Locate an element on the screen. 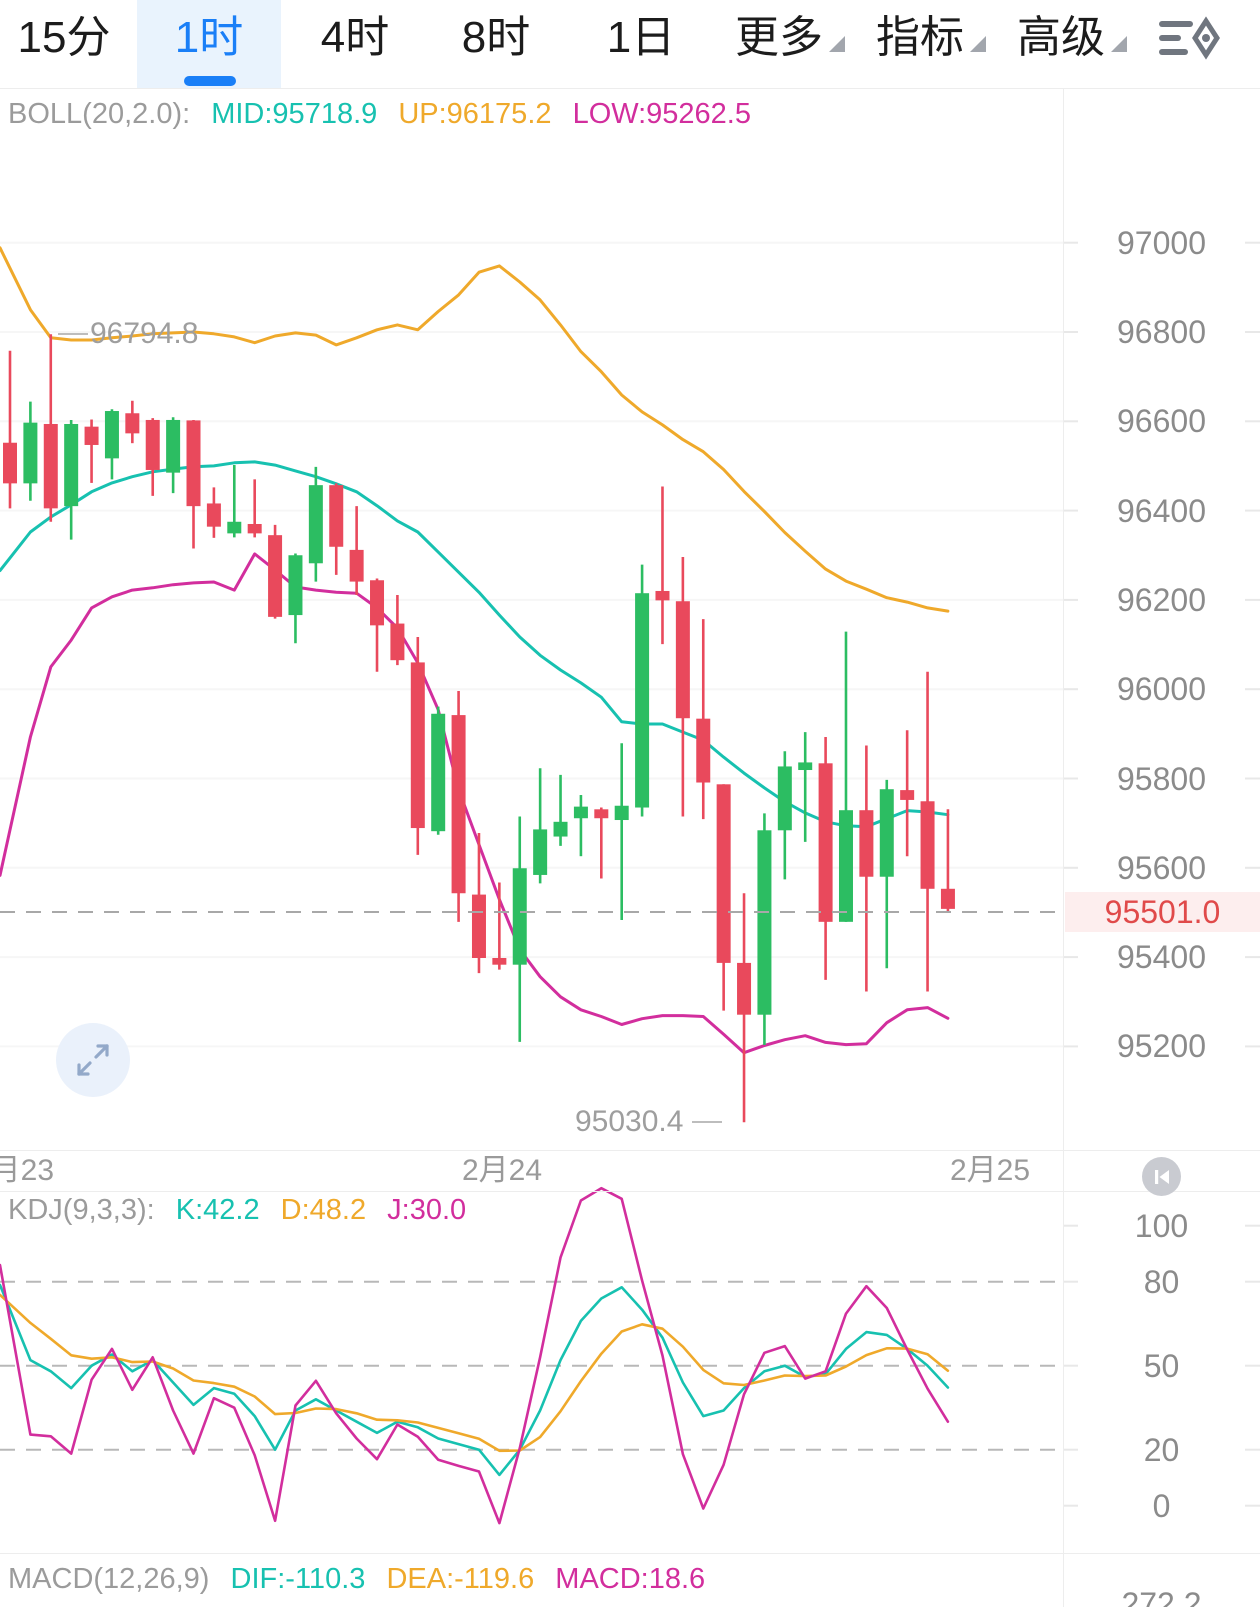 The width and height of the screenshot is (1260, 1607). current-price-badge: 95501.0 is located at coordinates (1162, 912).